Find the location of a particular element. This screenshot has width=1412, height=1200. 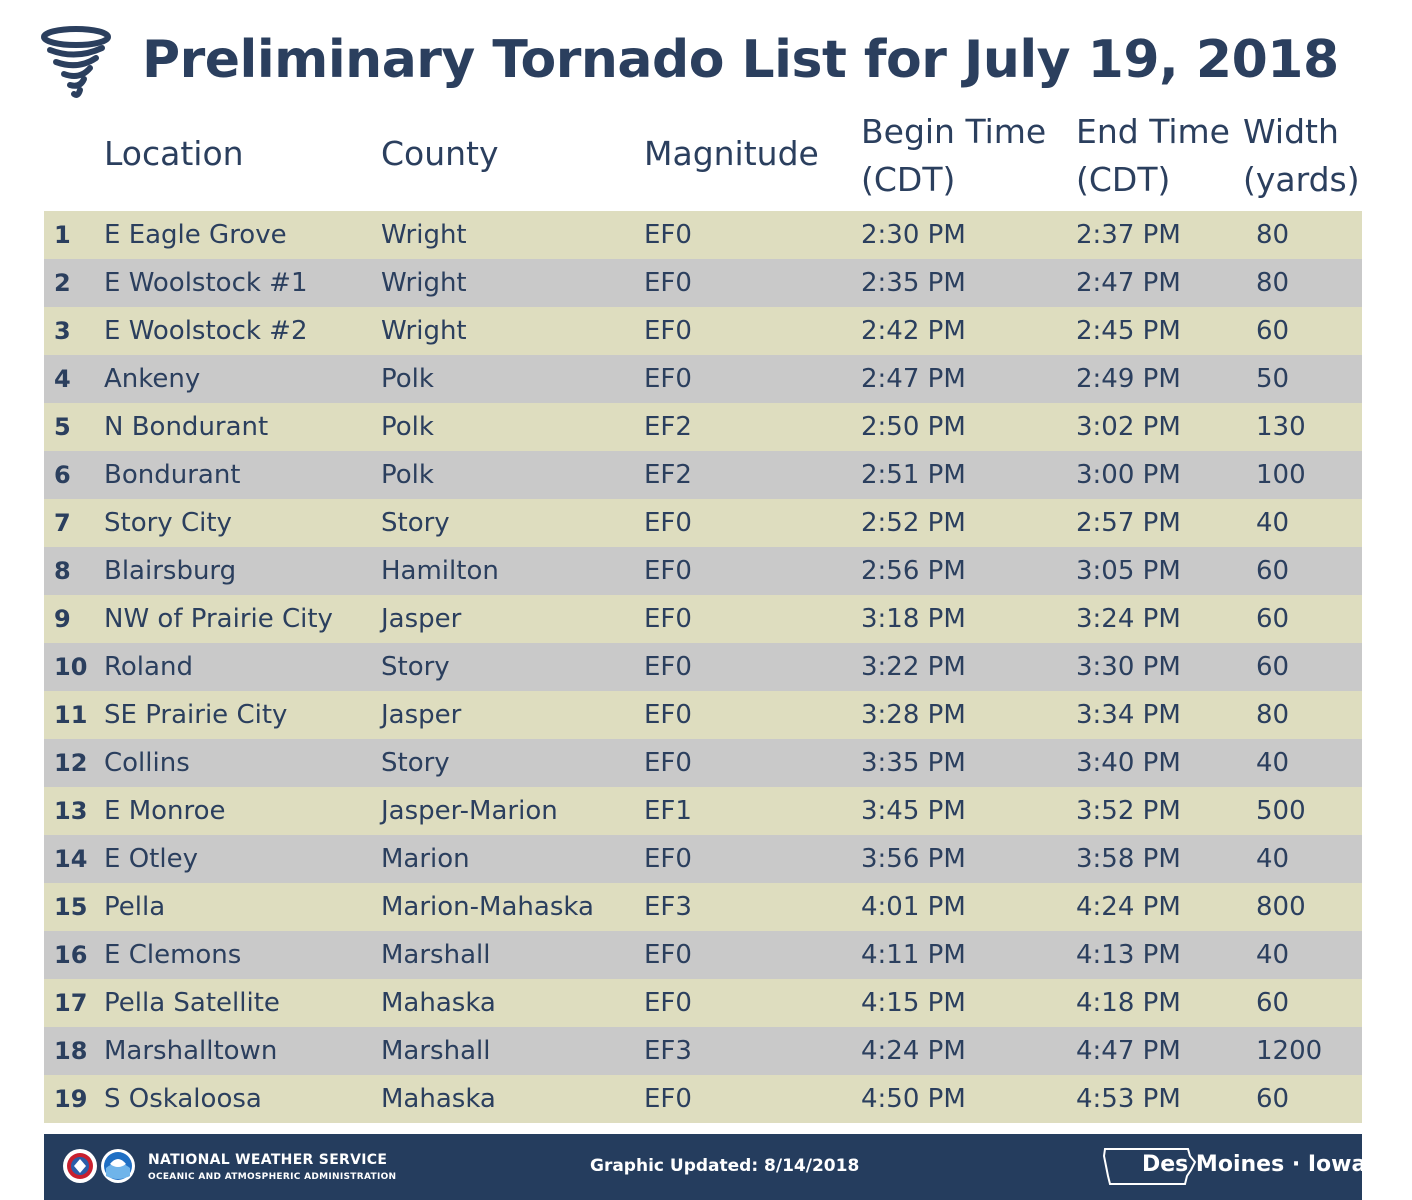

header-location: Location is located at coordinates (174, 153).